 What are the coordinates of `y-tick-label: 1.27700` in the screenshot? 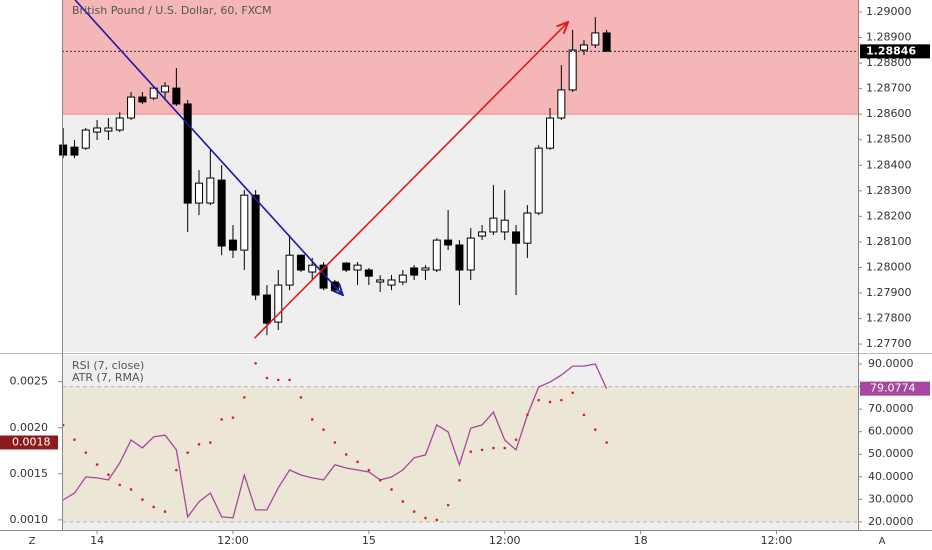 It's located at (889, 343).